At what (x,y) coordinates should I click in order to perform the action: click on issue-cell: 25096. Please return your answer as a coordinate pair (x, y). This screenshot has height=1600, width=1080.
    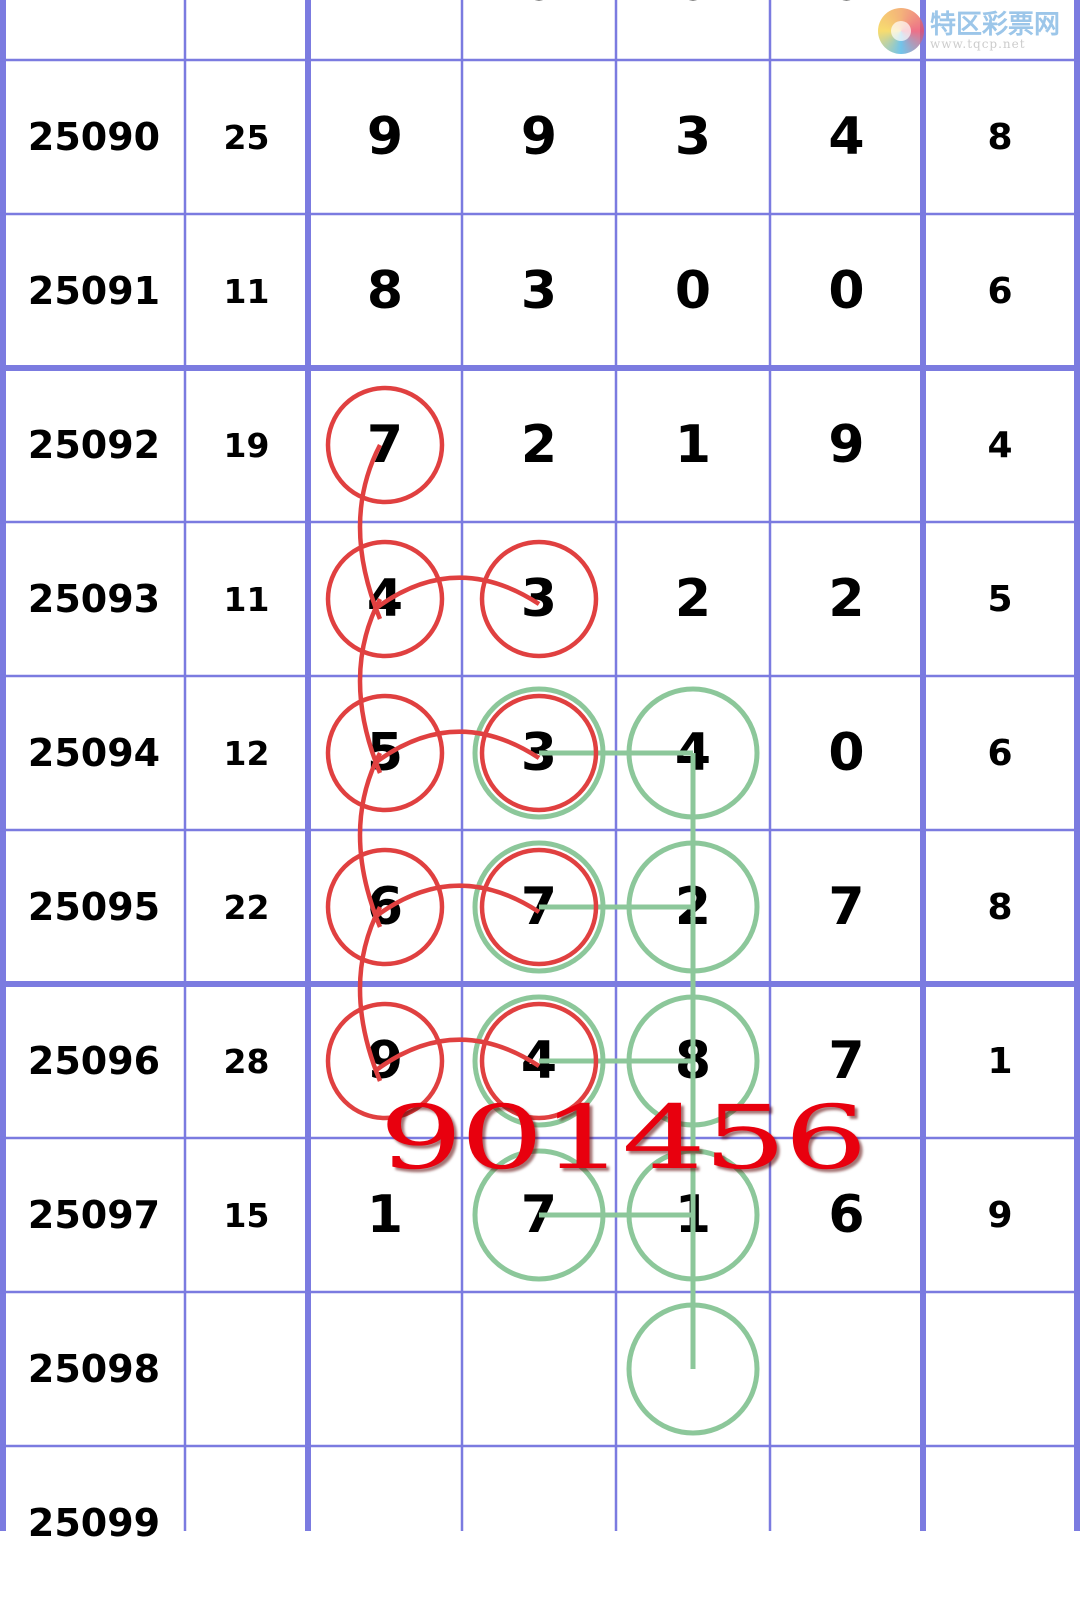
    Looking at the image, I should click on (94, 1061).